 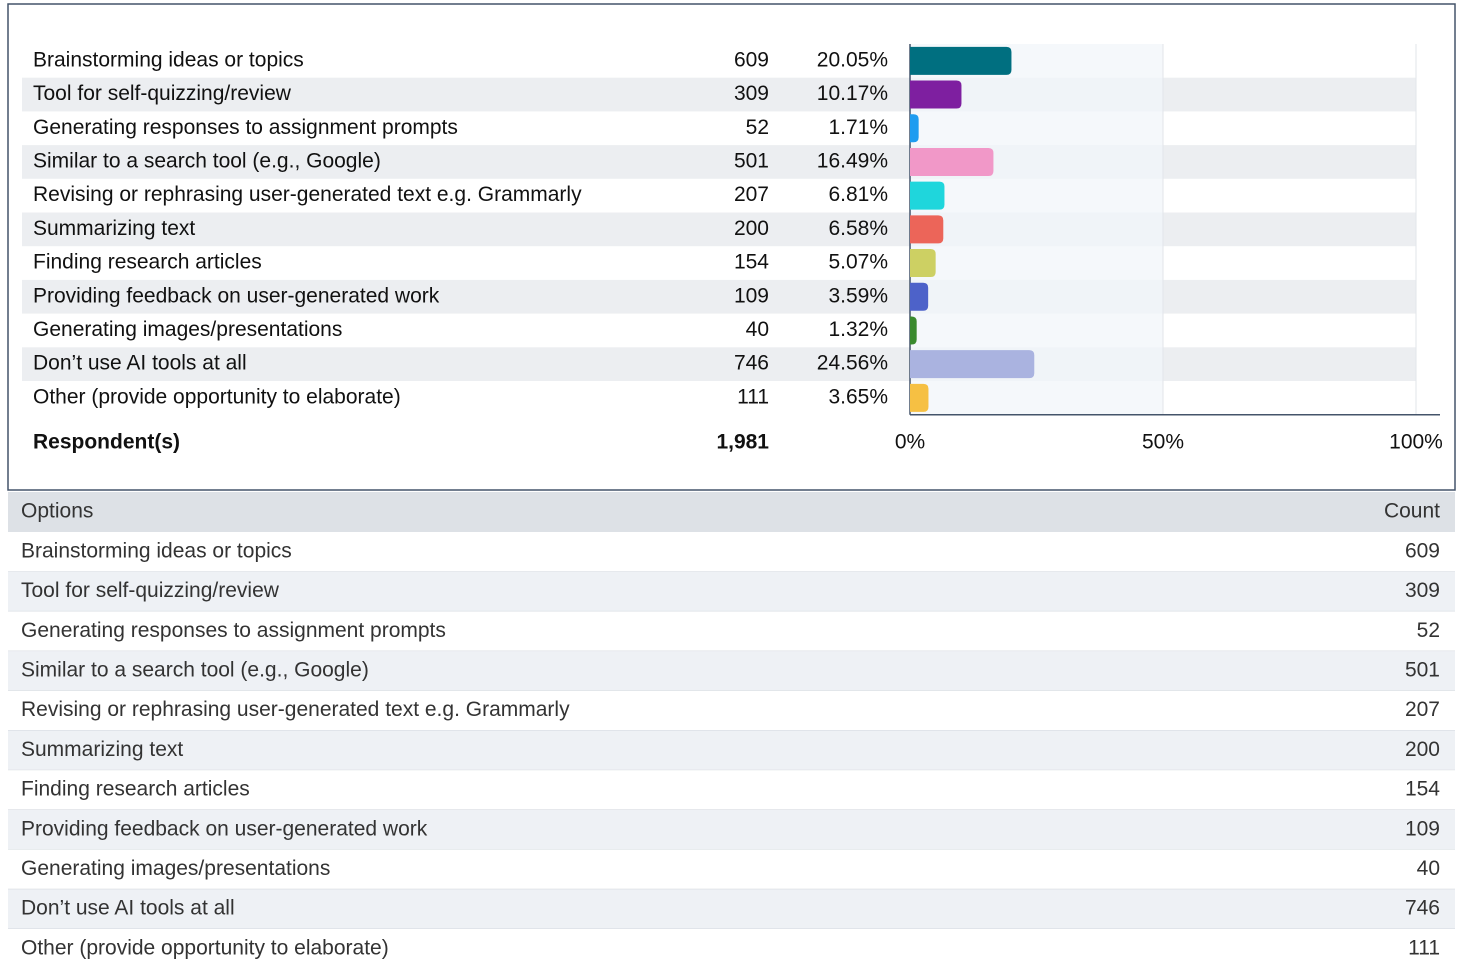 I want to click on option-label: Summarizing text, so click(x=114, y=228).